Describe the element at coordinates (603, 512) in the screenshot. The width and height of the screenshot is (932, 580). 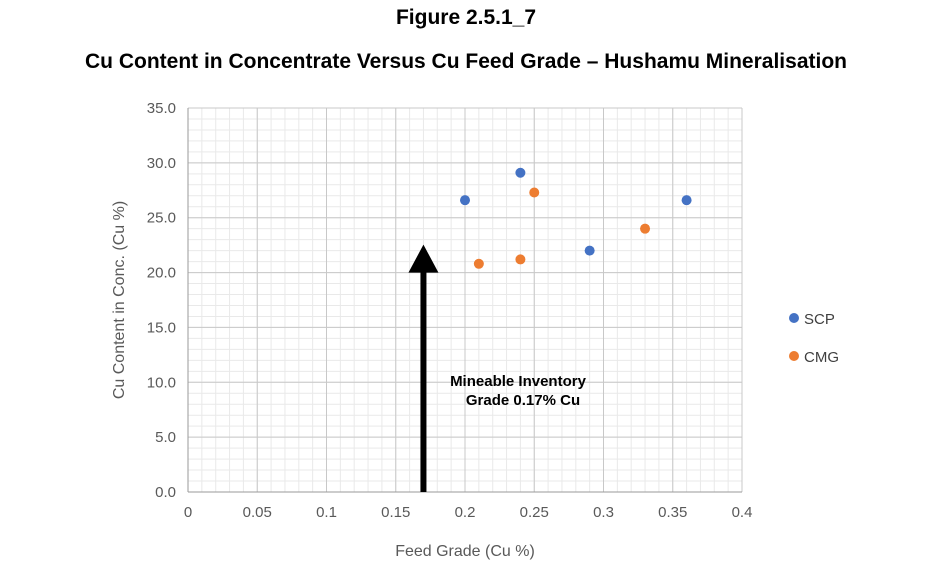
I see `x-tick-label: 0.3` at that location.